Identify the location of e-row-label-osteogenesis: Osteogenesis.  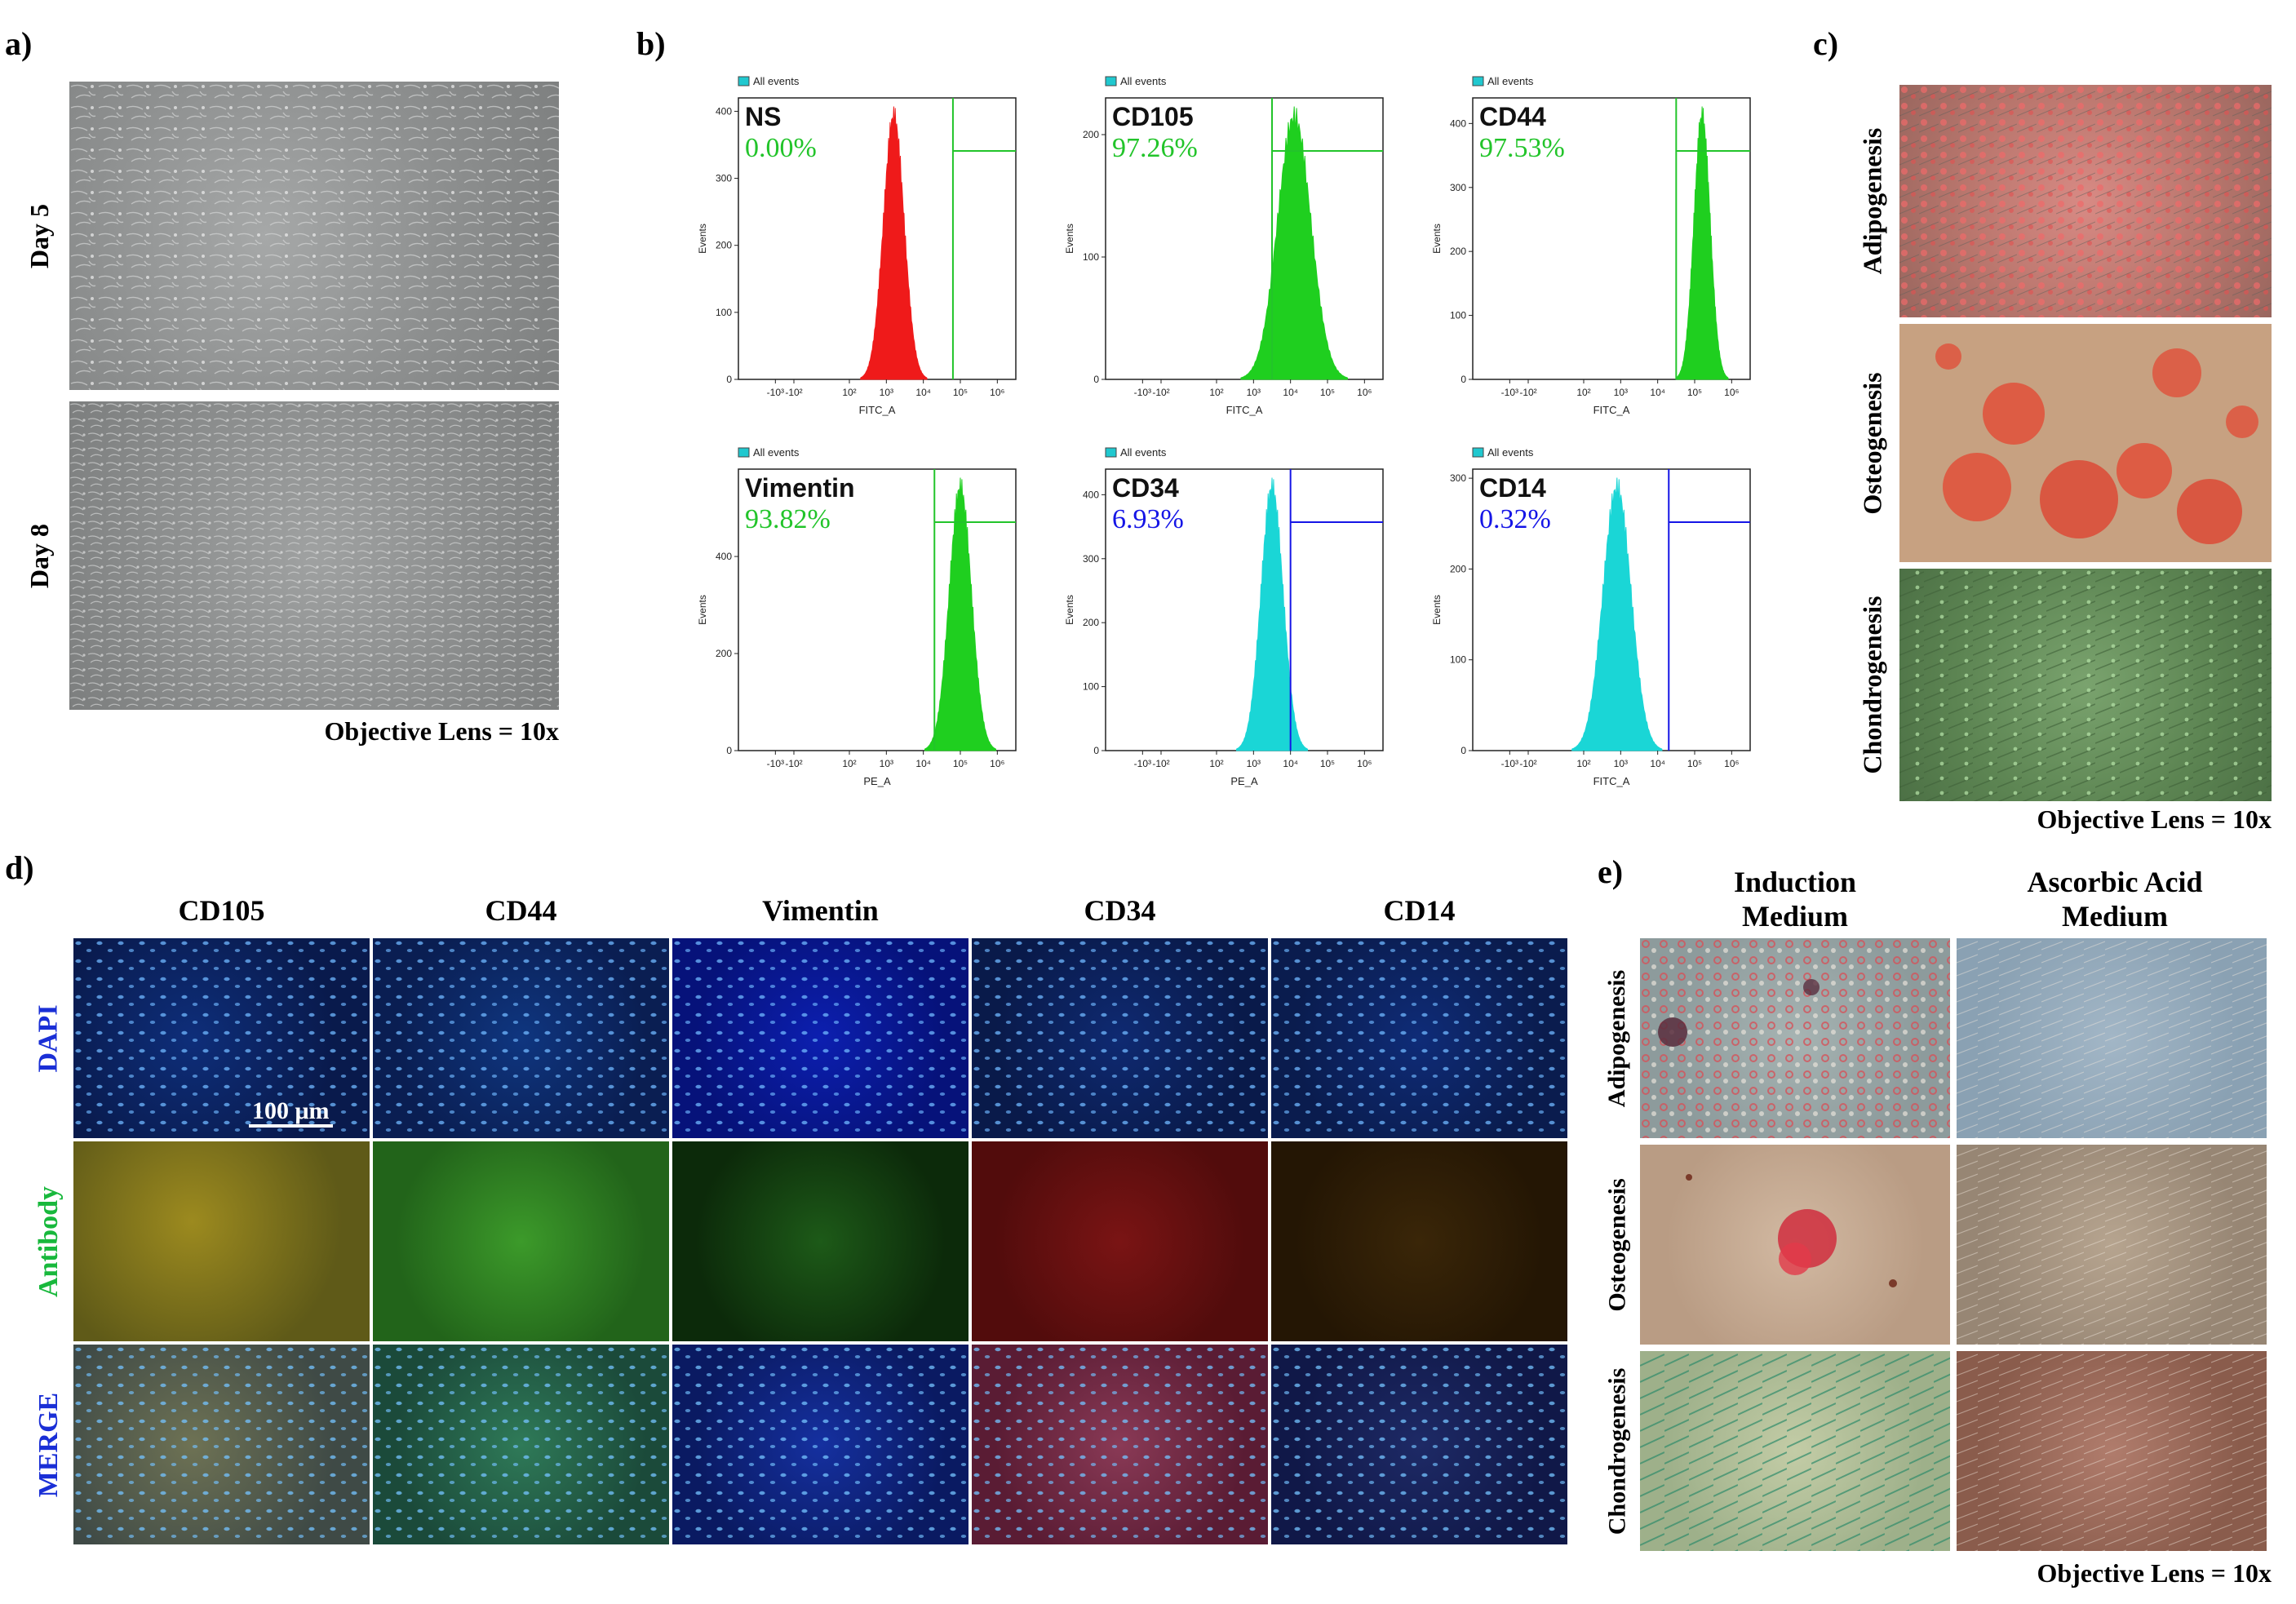
(1617, 1245).